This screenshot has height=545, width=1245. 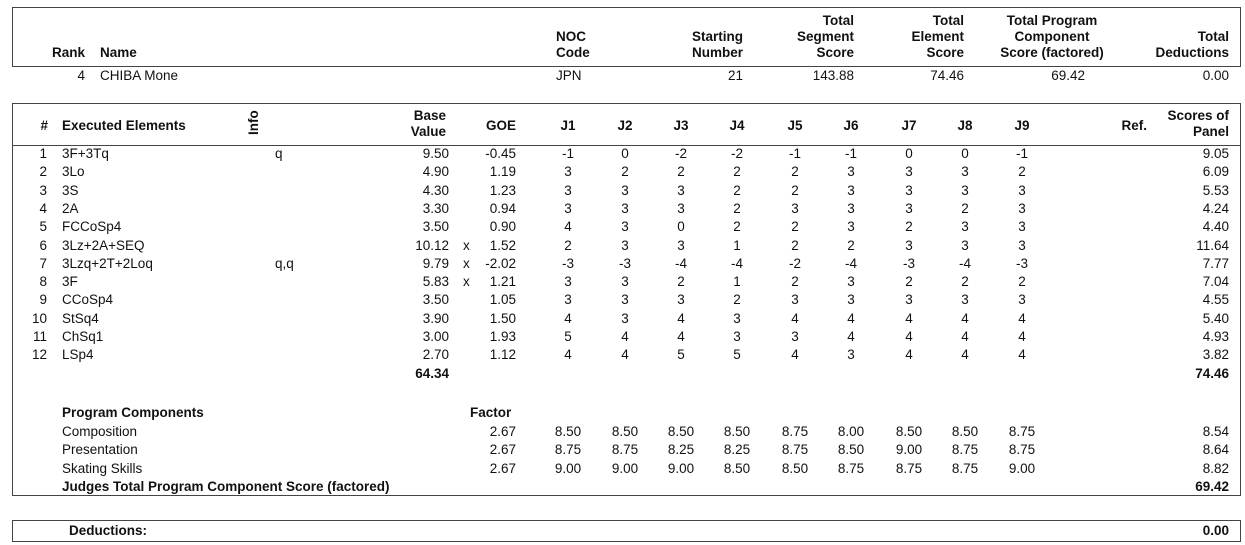 I want to click on element-j6: 2, so click(x=851, y=245).